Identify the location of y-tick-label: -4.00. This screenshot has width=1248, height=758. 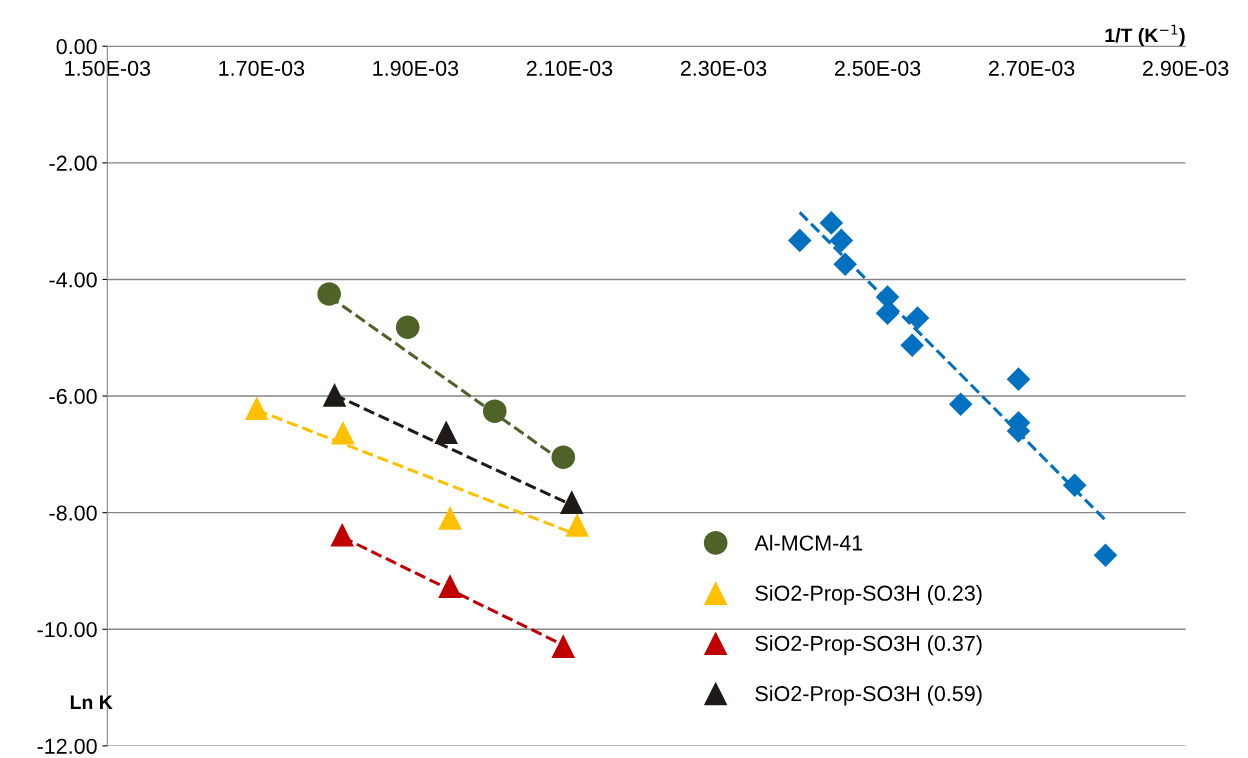
(73, 280).